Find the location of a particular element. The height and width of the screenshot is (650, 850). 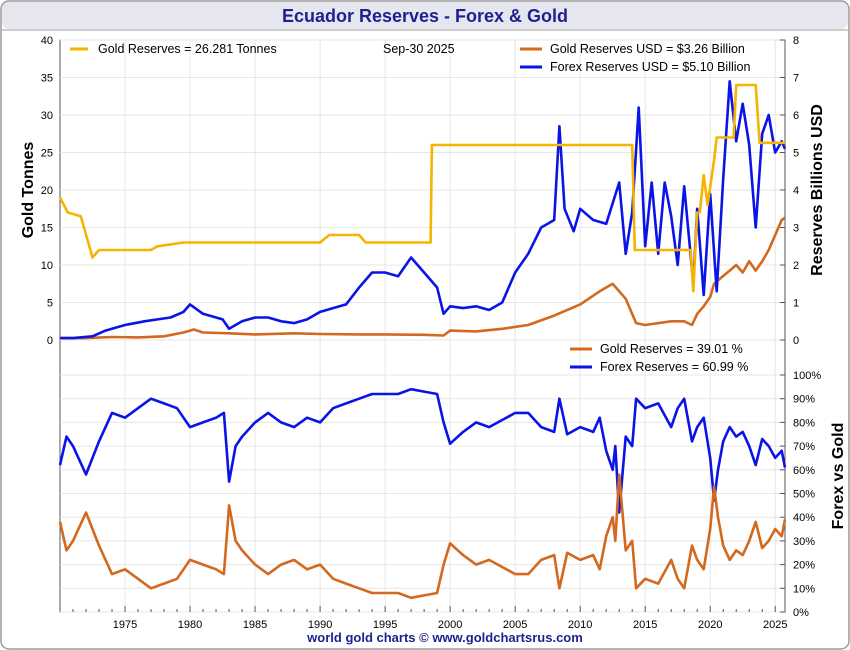

right-tick-label: 1 is located at coordinates (796, 304).